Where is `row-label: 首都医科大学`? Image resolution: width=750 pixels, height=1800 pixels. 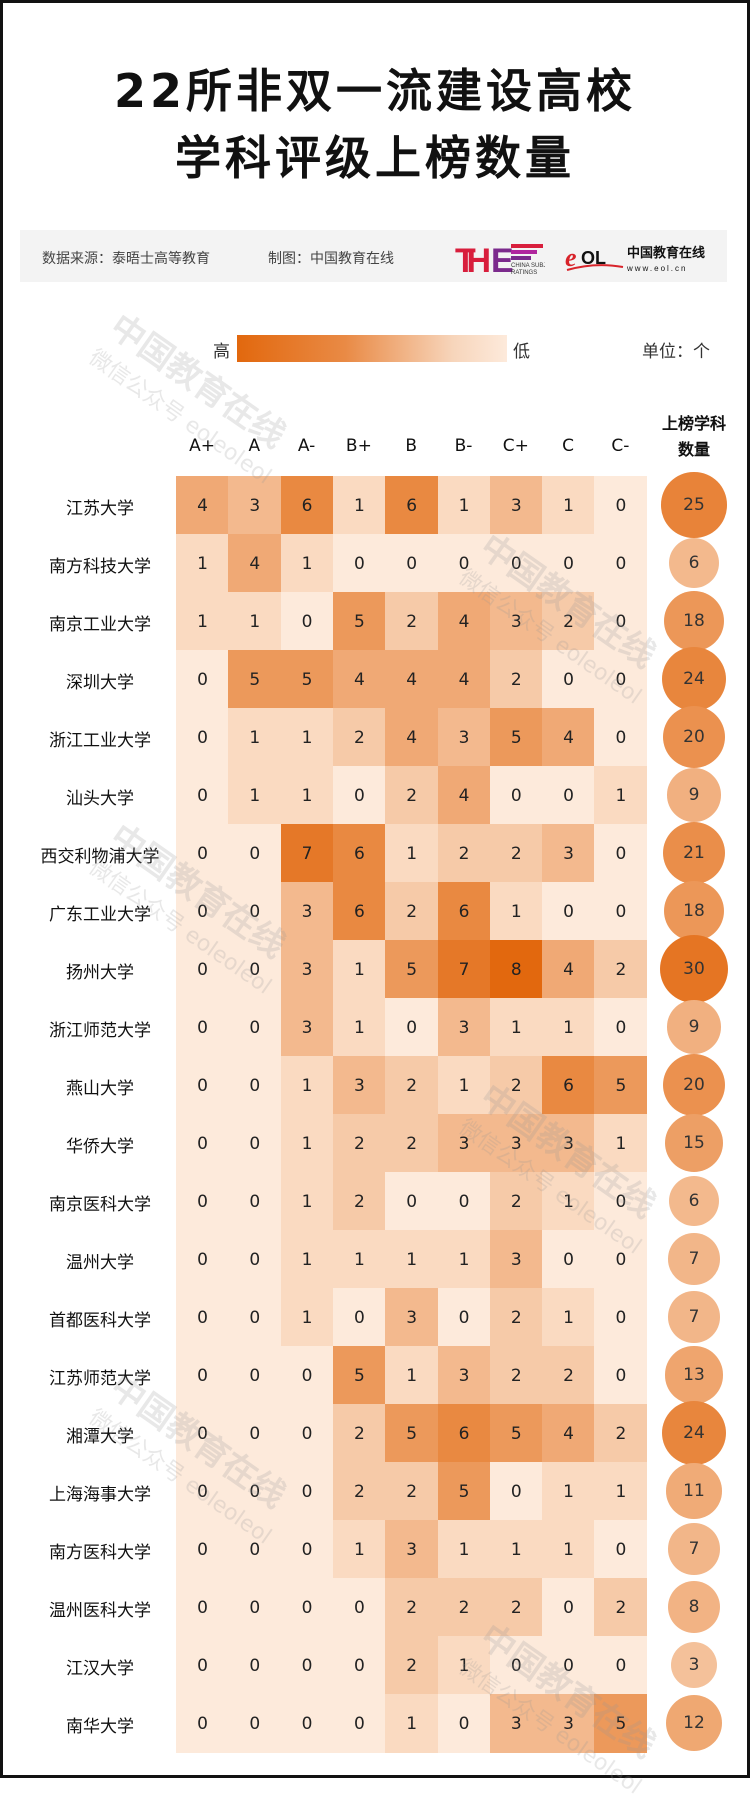
row-label: 首都医科大学 is located at coordinates (100, 1321).